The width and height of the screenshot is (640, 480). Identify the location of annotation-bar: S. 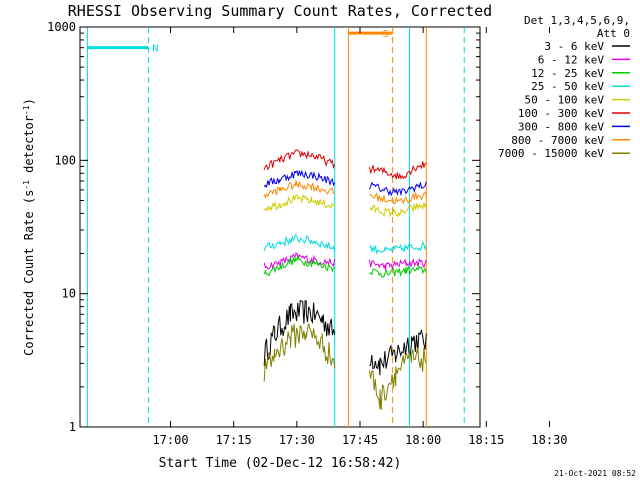
(370, 34).